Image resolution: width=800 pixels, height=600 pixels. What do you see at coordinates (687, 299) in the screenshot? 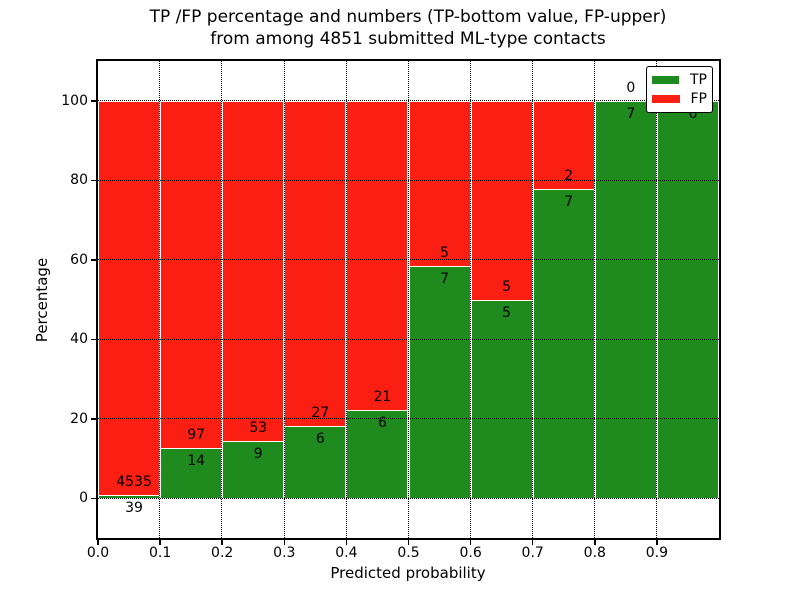
I see `bar-tp-bin9` at bounding box center [687, 299].